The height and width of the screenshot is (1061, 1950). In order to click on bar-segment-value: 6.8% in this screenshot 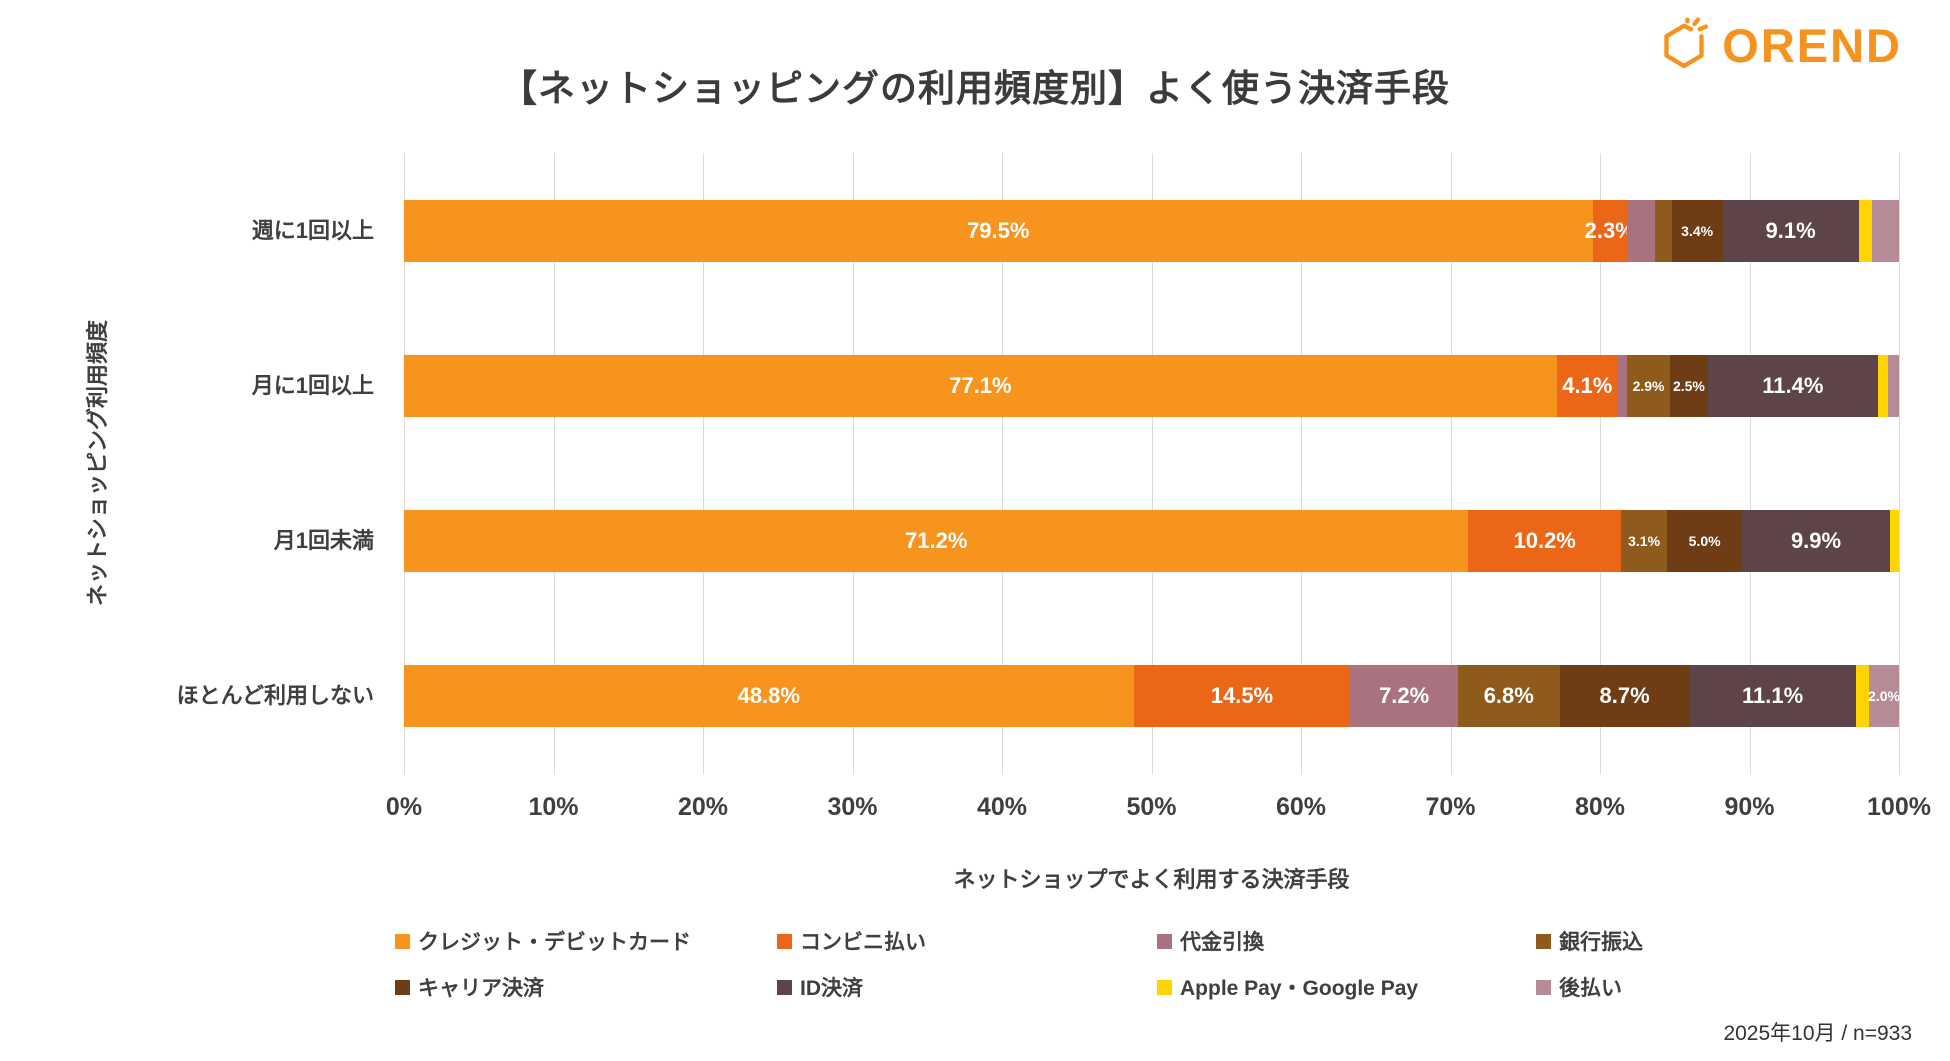, I will do `click(1508, 696)`.